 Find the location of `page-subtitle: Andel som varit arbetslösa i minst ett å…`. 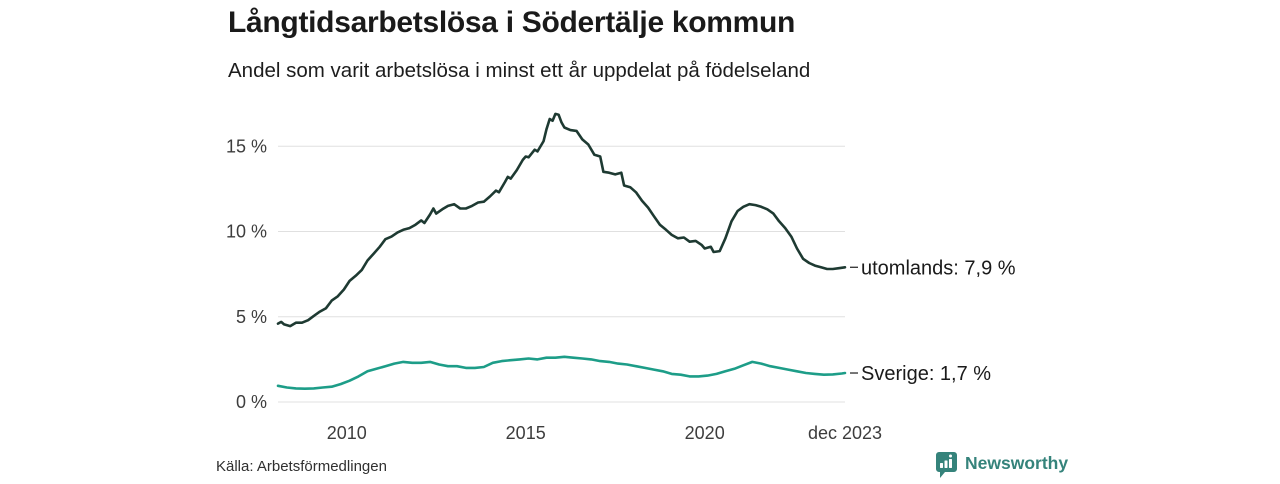

page-subtitle: Andel som varit arbetslösa i minst ett å… is located at coordinates (519, 70).